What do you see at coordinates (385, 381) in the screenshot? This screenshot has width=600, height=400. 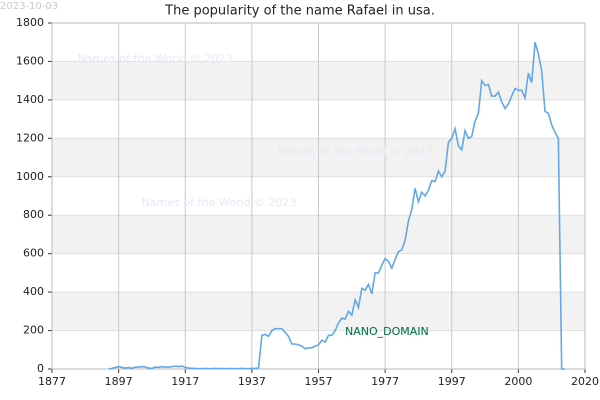 I see `x-tick-label: 1977` at bounding box center [385, 381].